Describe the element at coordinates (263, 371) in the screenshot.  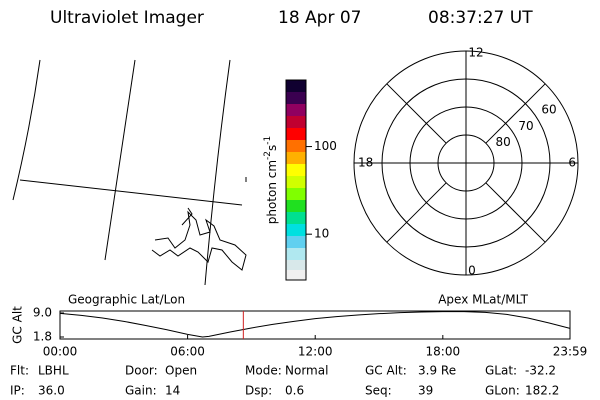
I see `field-label: Mode:` at that location.